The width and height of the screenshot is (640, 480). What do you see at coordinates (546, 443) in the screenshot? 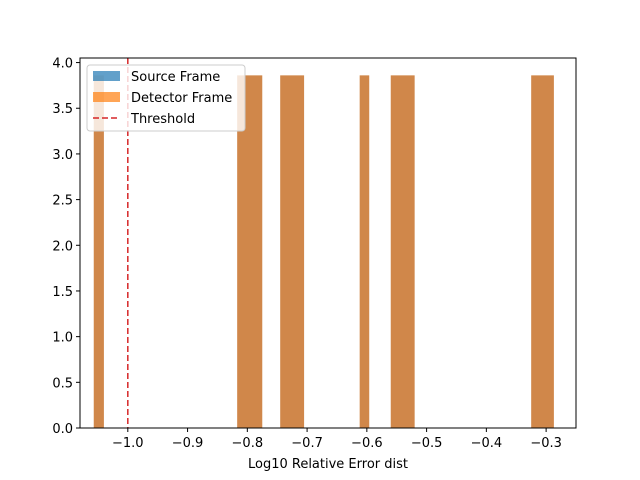
I see `x-tick-label: −0.3` at bounding box center [546, 443].